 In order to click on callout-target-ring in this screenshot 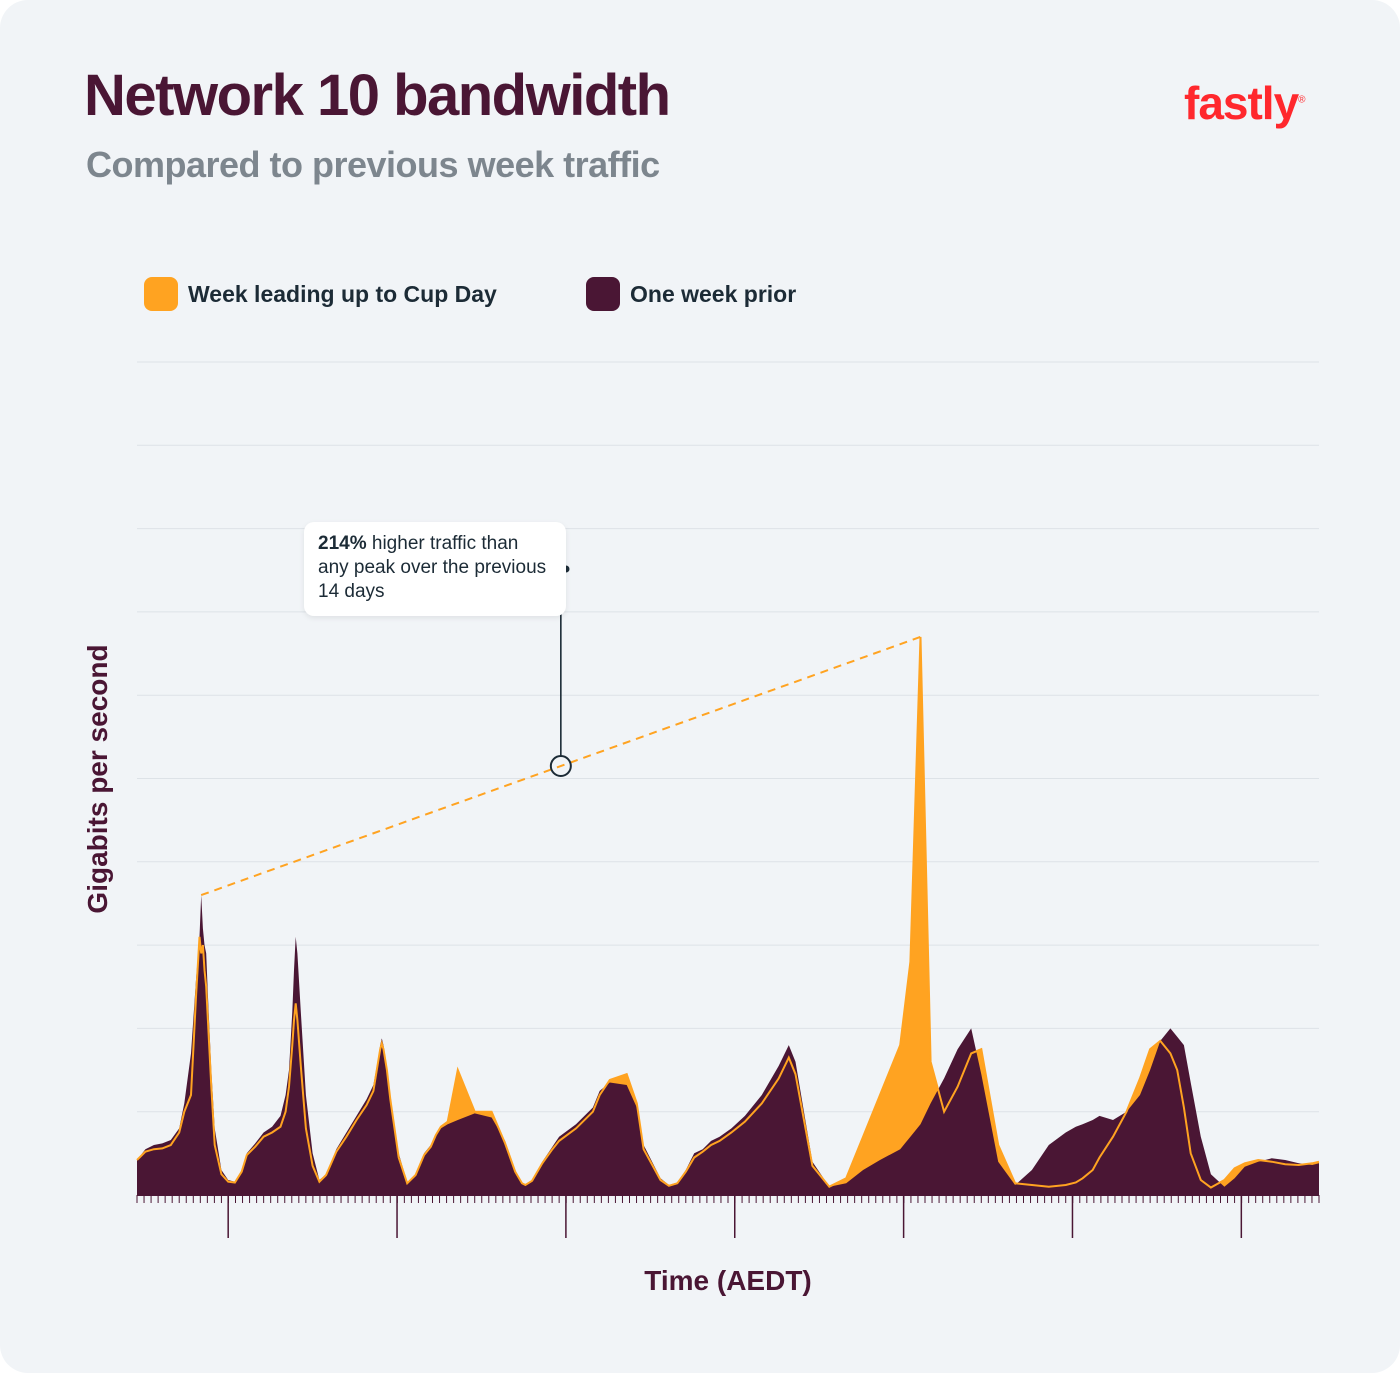, I will do `click(560, 766)`.